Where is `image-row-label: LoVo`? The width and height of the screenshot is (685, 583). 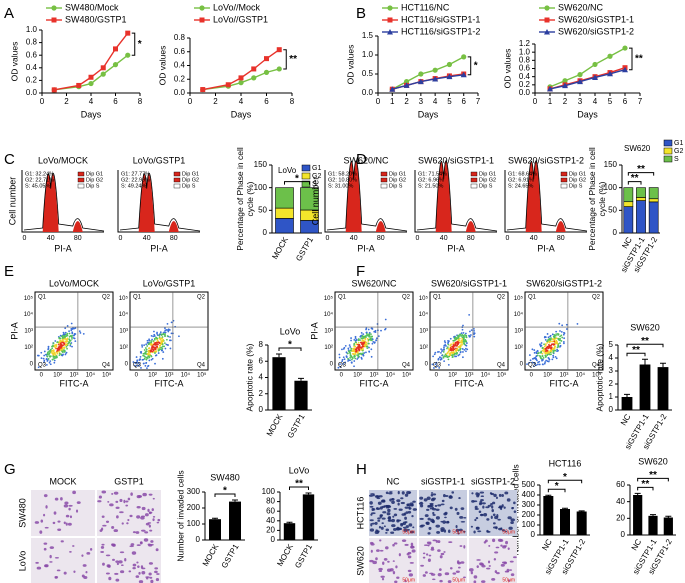
image-row-label: LoVo is located at coordinates (22, 561).